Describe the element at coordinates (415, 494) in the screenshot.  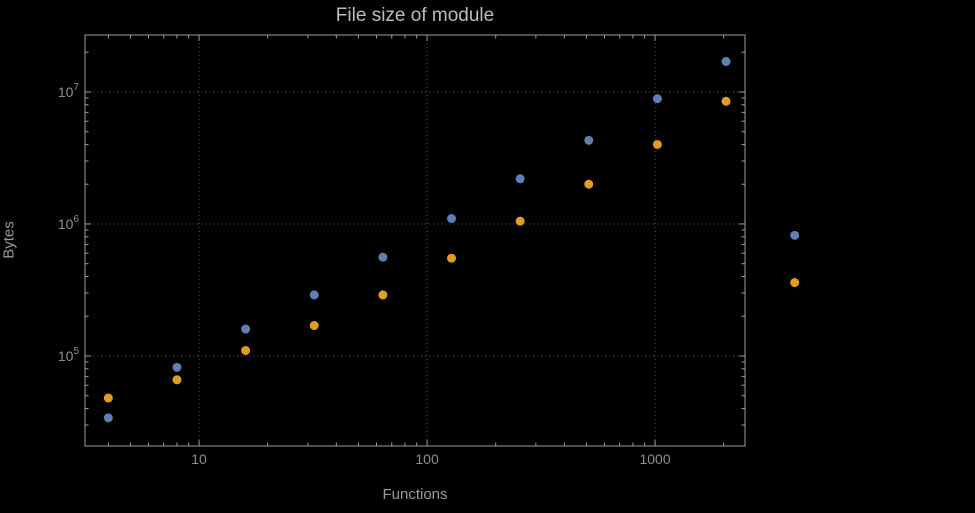
I see `x-axis-label: Functions` at that location.